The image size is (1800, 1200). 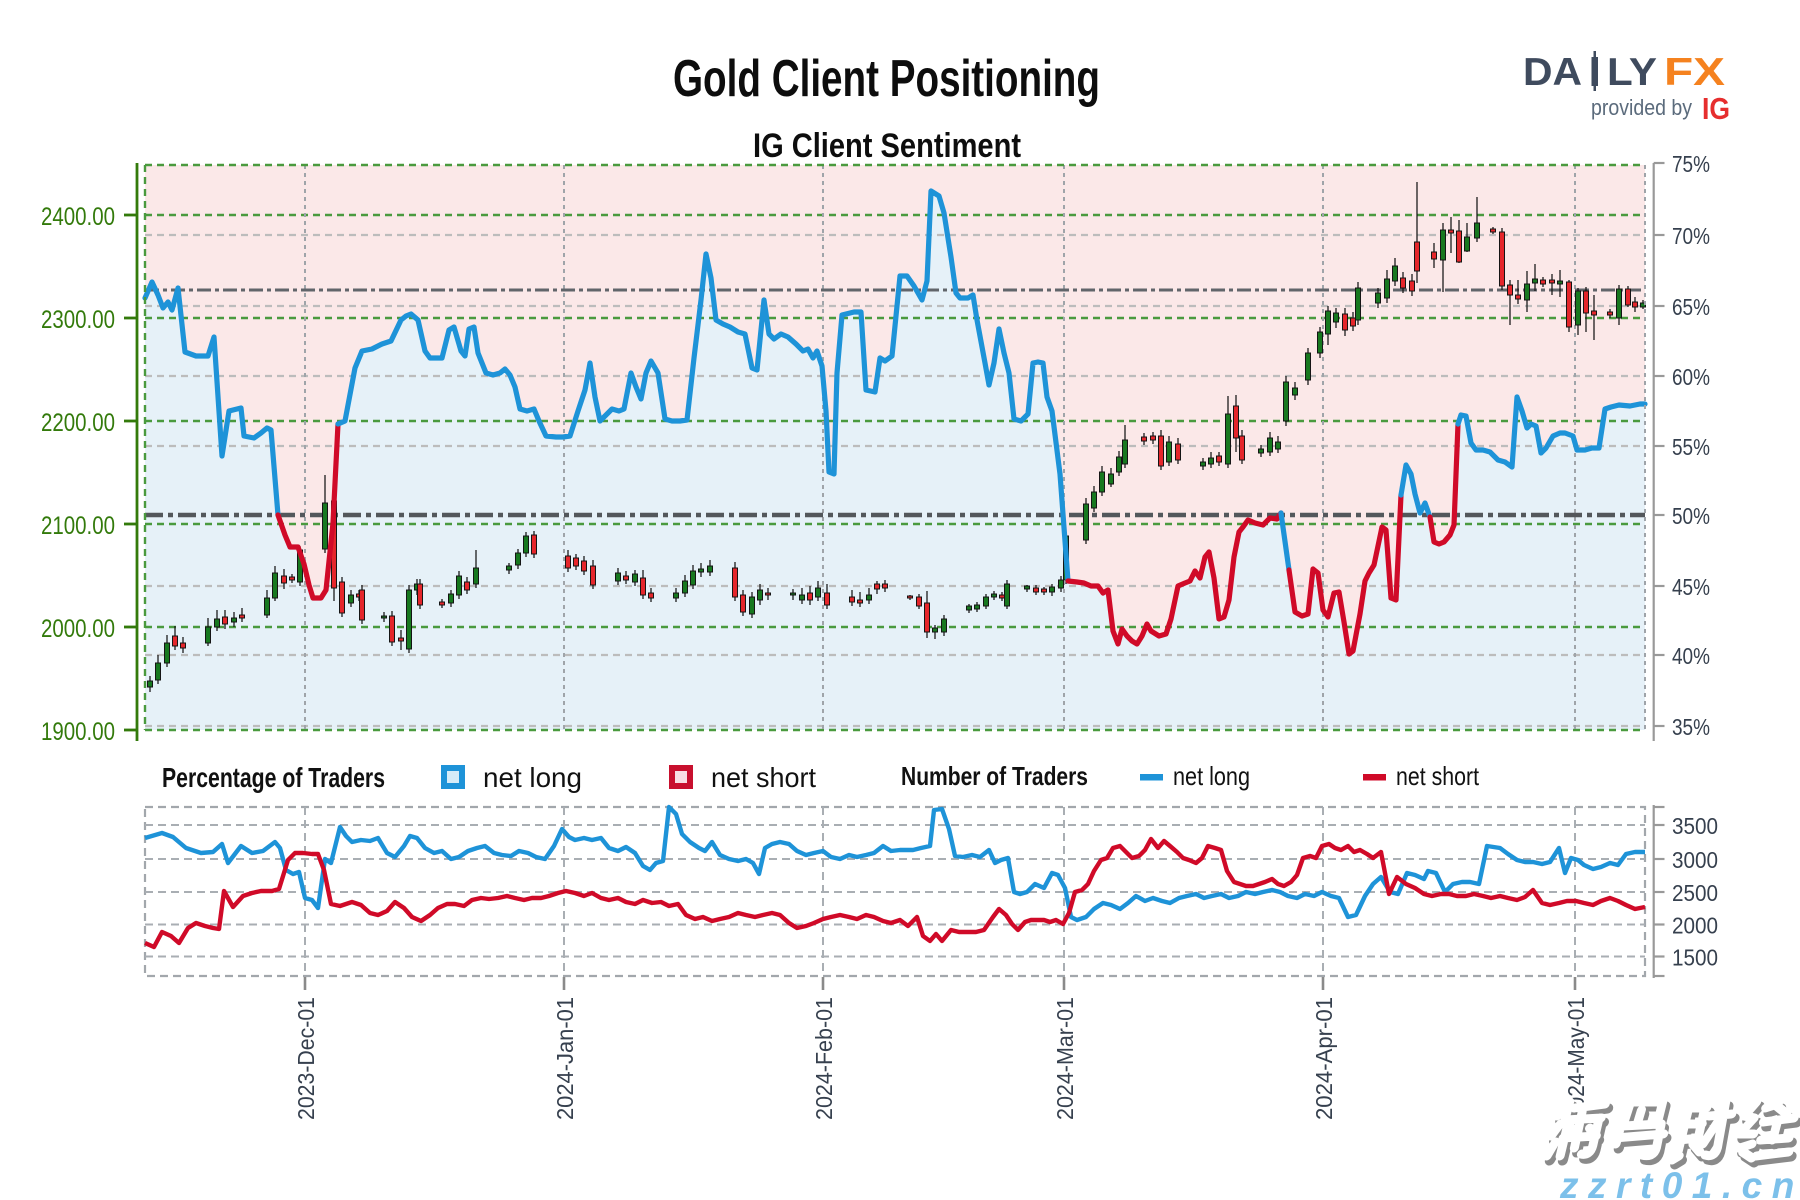 I want to click on svg-text: 2024-Feb-01, so click(x=824, y=1058).